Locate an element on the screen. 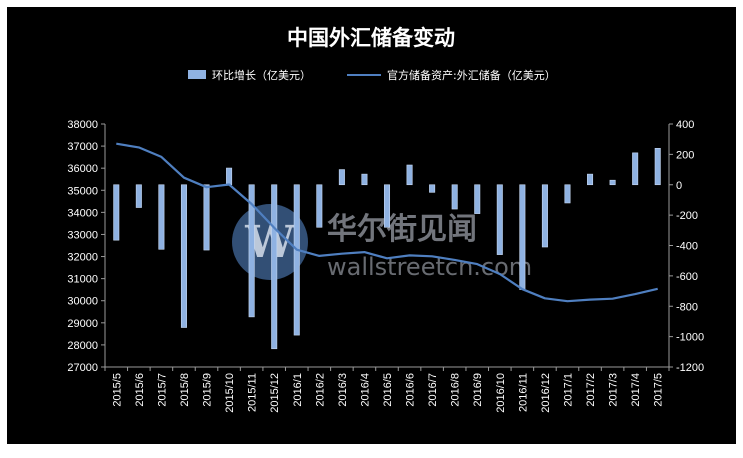 The height and width of the screenshot is (458, 743). x-tick-label: 2016/6 is located at coordinates (411, 390).